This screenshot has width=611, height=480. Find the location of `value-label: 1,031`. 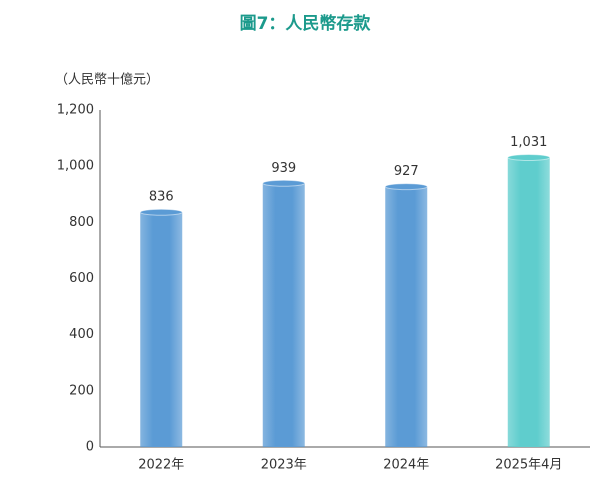

value-label: 1,031 is located at coordinates (528, 142).